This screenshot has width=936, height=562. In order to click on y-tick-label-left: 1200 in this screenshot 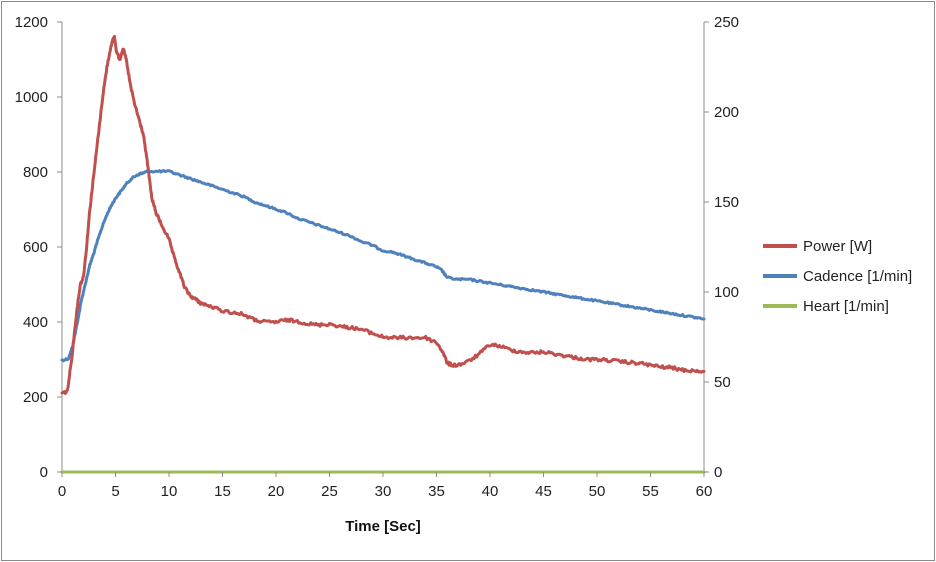, I will do `click(31, 22)`.